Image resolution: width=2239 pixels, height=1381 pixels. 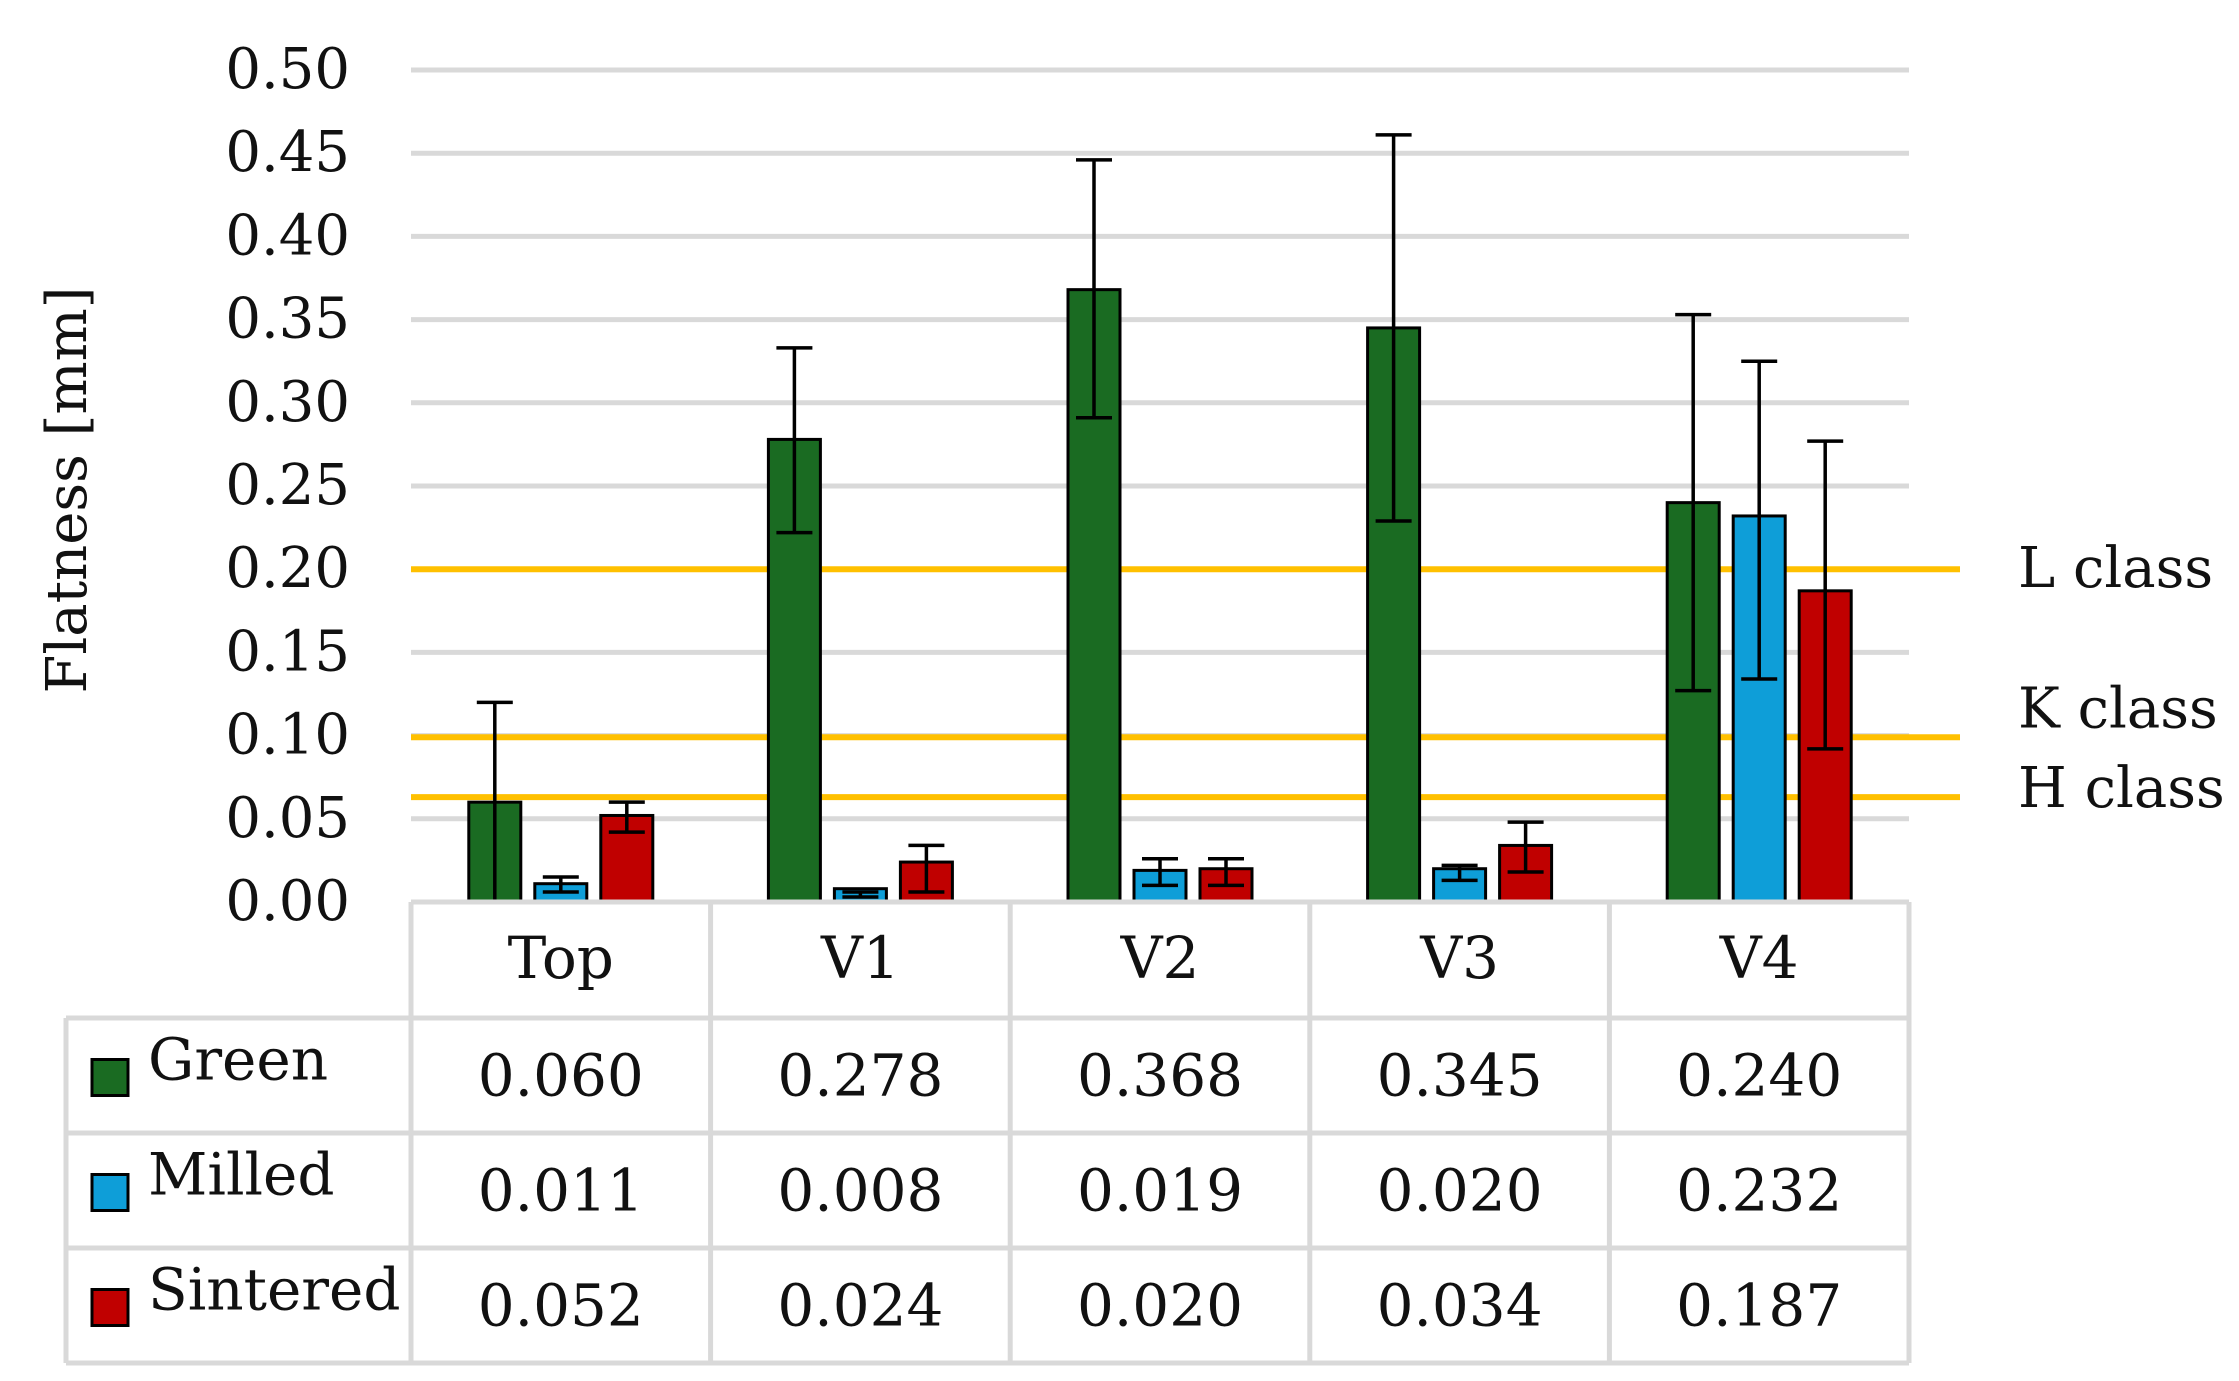 What do you see at coordinates (287, 152) in the screenshot?
I see `y-tick-label: 0.45` at bounding box center [287, 152].